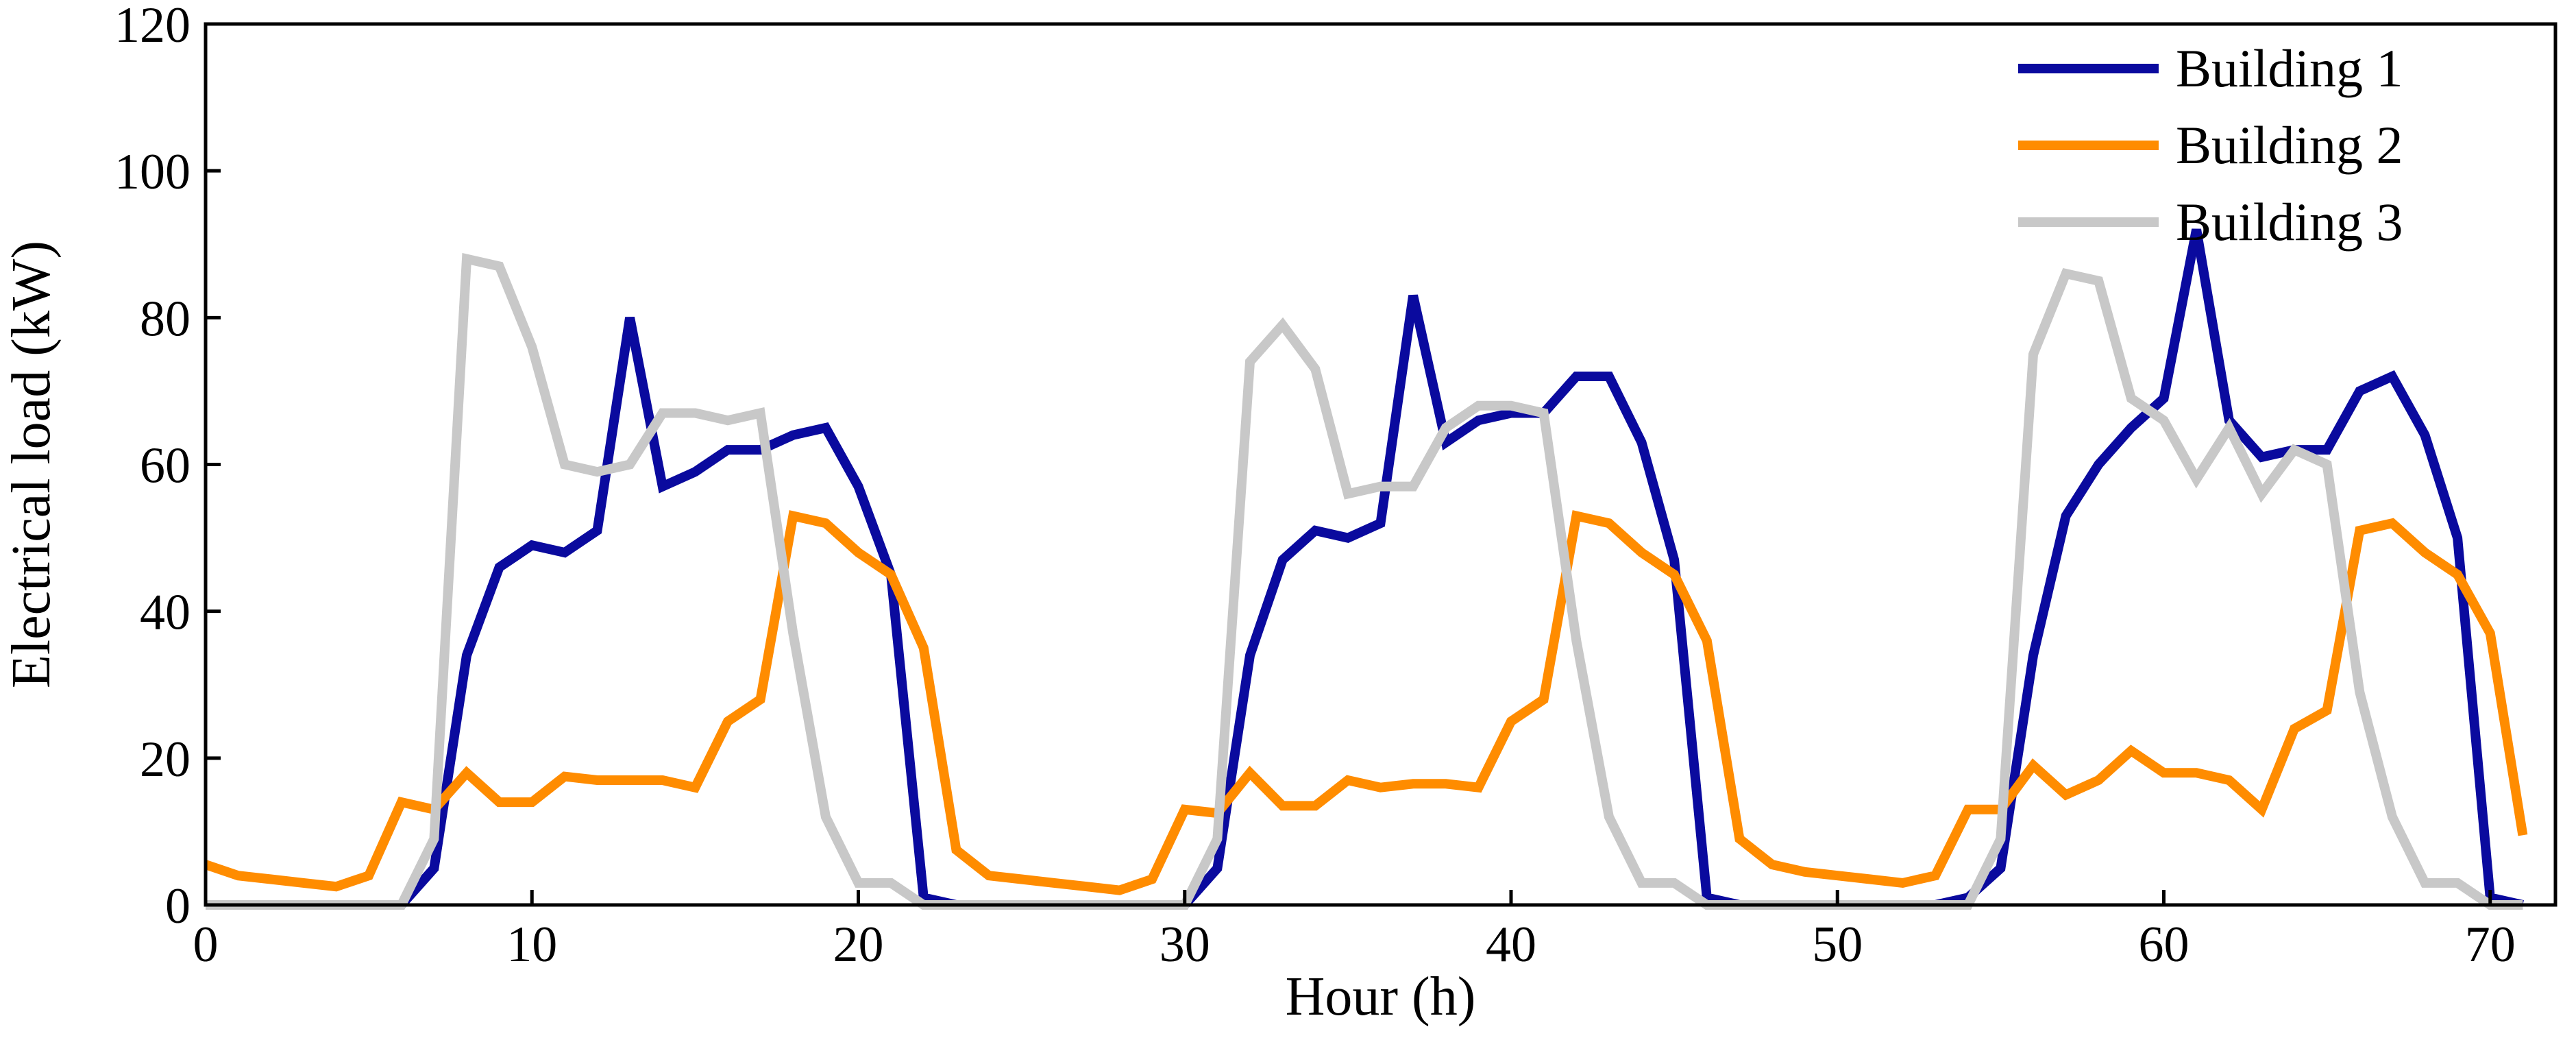 The height and width of the screenshot is (1040, 2576). Describe the element at coordinates (1838, 945) in the screenshot. I see `x-tick-label: 50` at that location.